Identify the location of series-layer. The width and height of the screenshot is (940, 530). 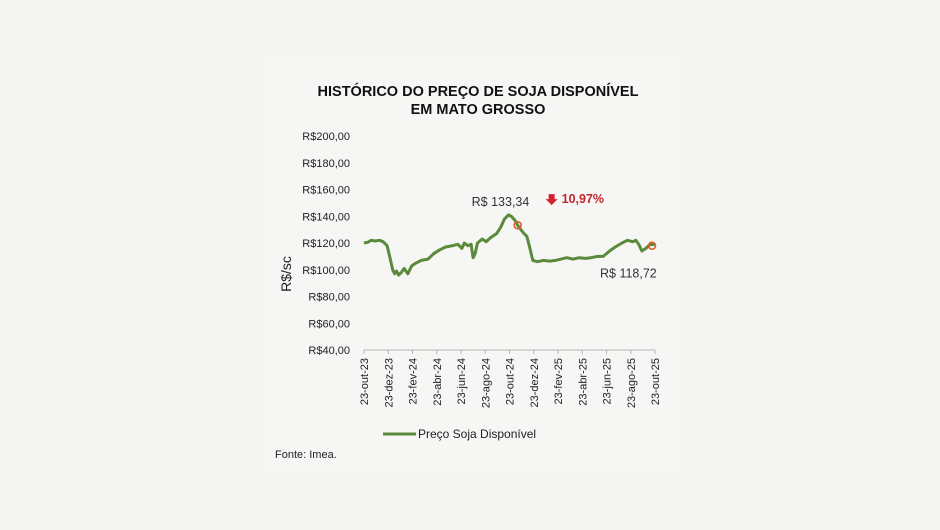
(509, 245).